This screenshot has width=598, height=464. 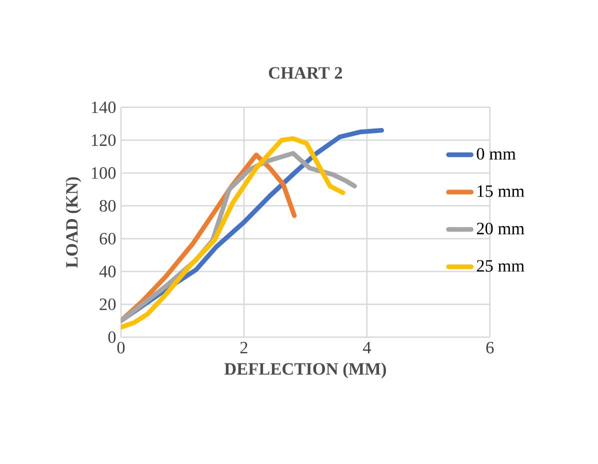 What do you see at coordinates (366, 348) in the screenshot?
I see `x-tick-label: 4` at bounding box center [366, 348].